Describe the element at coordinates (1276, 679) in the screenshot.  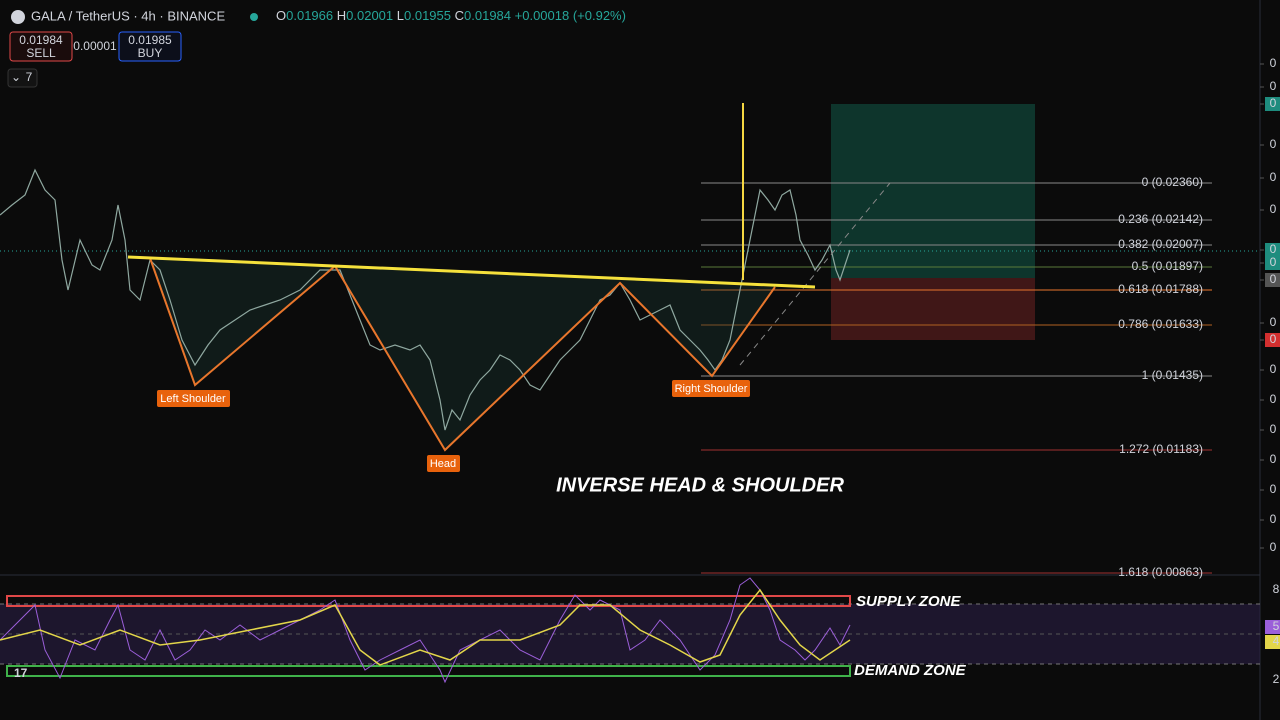
I see `indicator-axis-label: 2` at that location.